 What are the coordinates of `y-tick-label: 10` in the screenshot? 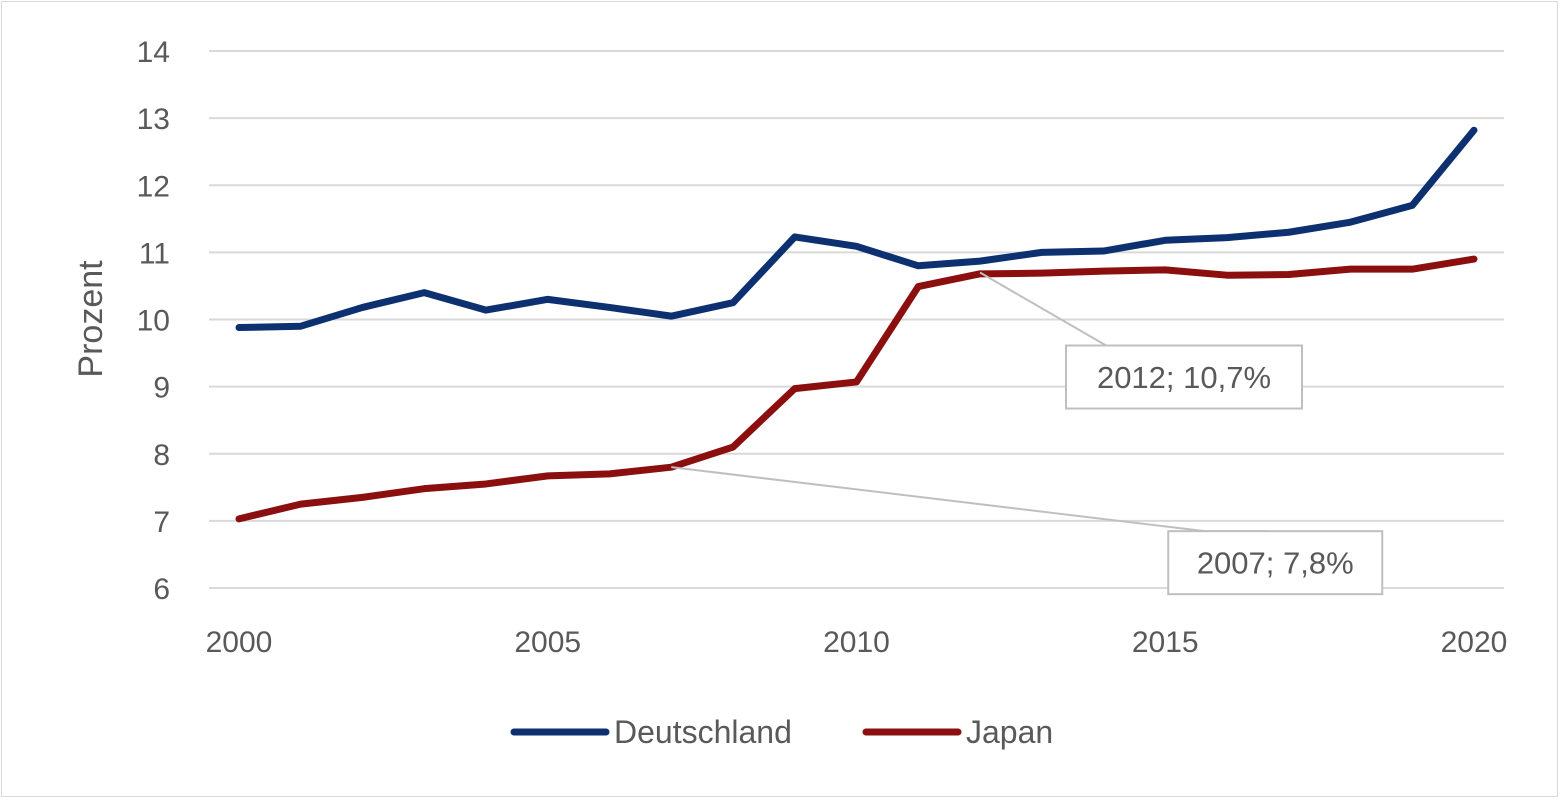 It's located at (153, 321).